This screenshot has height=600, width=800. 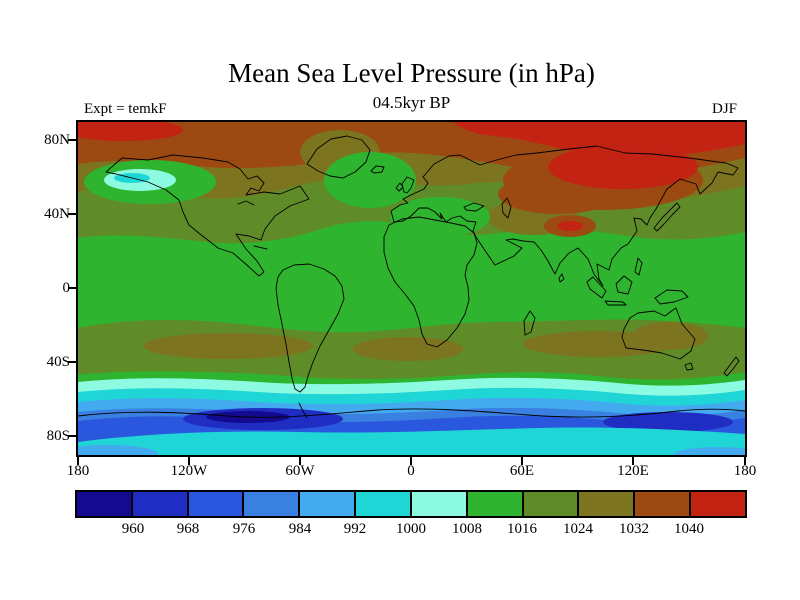 I want to click on coastline-south-america, so click(x=310, y=328).